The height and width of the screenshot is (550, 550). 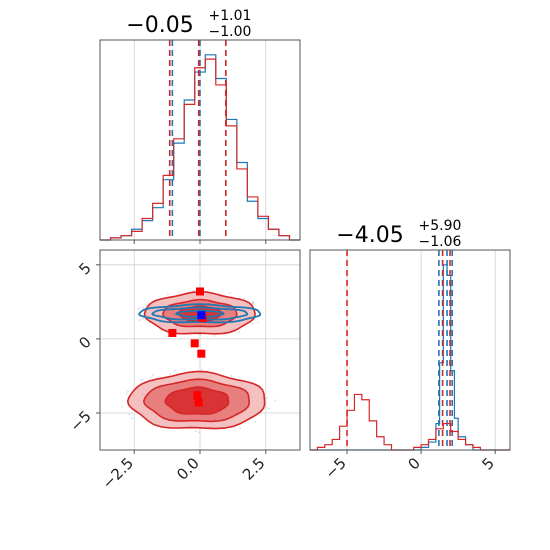 What do you see at coordinates (230, 32) in the screenshot?
I see `hist-x-title-lower-err: −1.00` at bounding box center [230, 32].